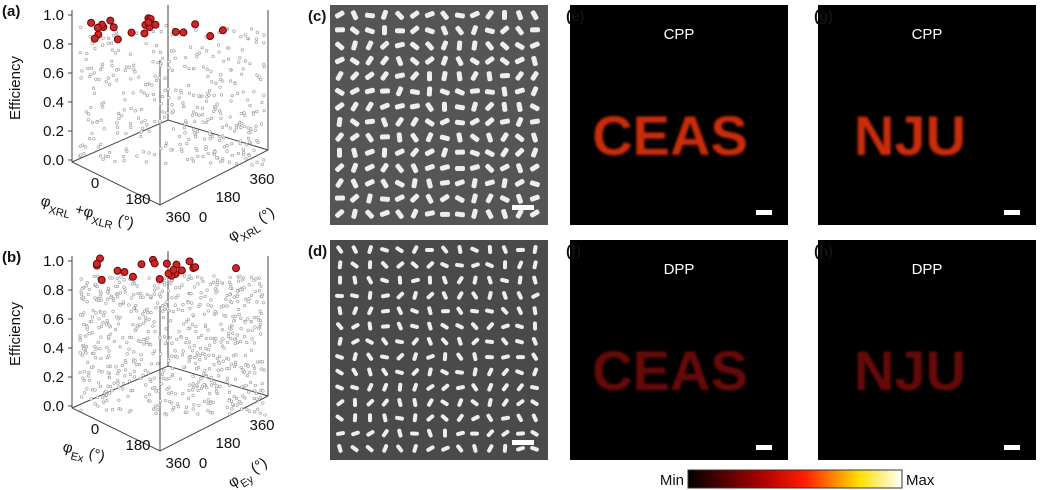  What do you see at coordinates (102, 223) in the screenshot?
I see `axis-label-part: XLR` at bounding box center [102, 223].